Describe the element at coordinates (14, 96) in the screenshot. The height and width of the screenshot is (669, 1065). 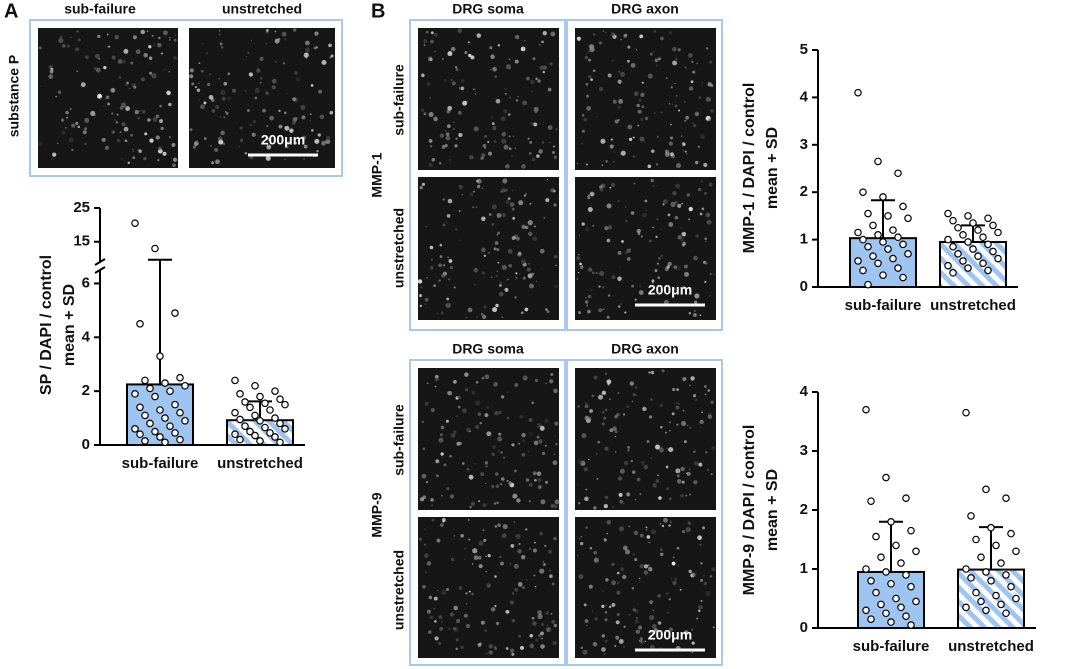
I see `row-label: substance P` at that location.